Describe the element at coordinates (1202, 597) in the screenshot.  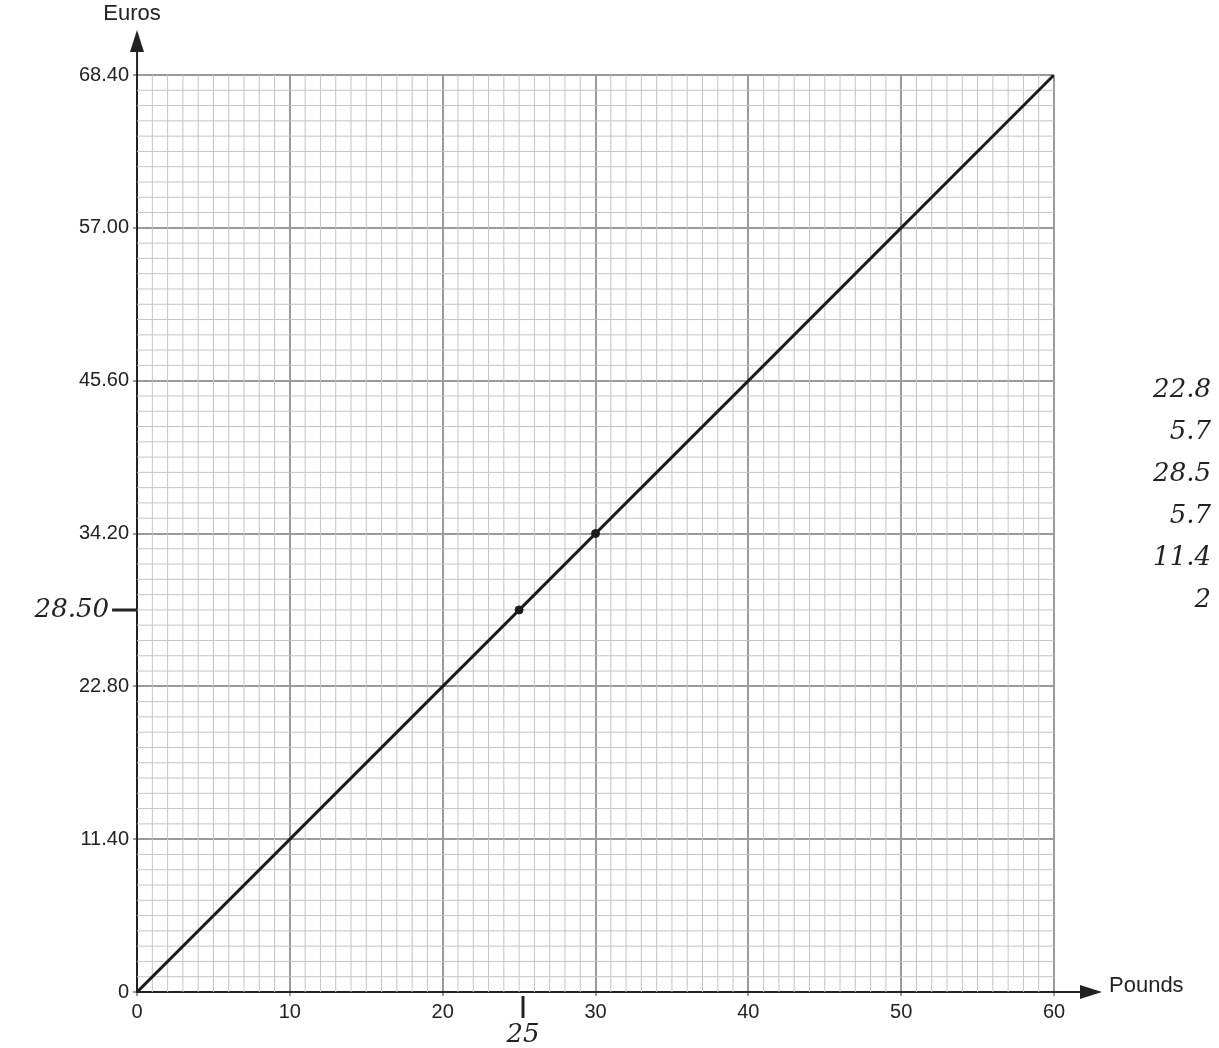
I see `text: 2` at that location.